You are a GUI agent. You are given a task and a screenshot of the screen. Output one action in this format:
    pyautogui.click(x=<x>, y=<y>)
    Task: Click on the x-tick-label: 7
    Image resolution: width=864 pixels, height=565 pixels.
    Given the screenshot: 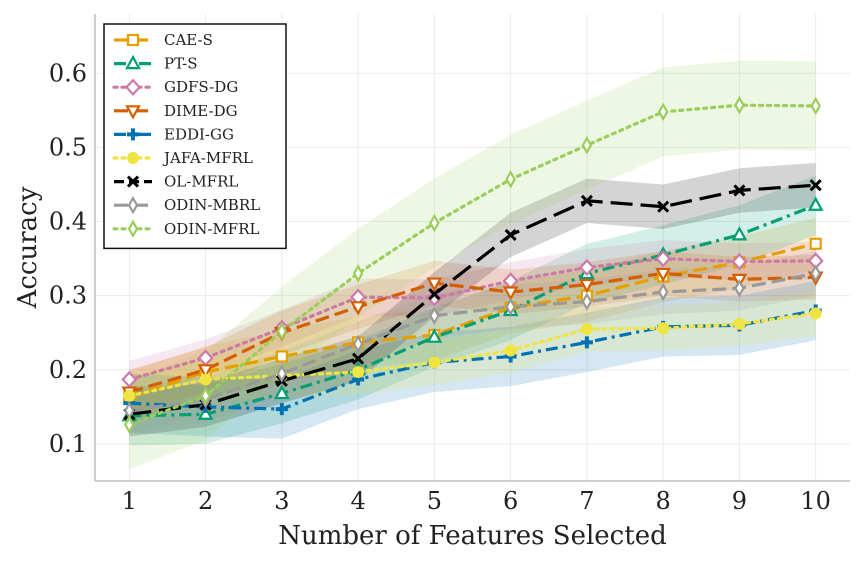 What is the action you would take?
    pyautogui.click(x=586, y=501)
    